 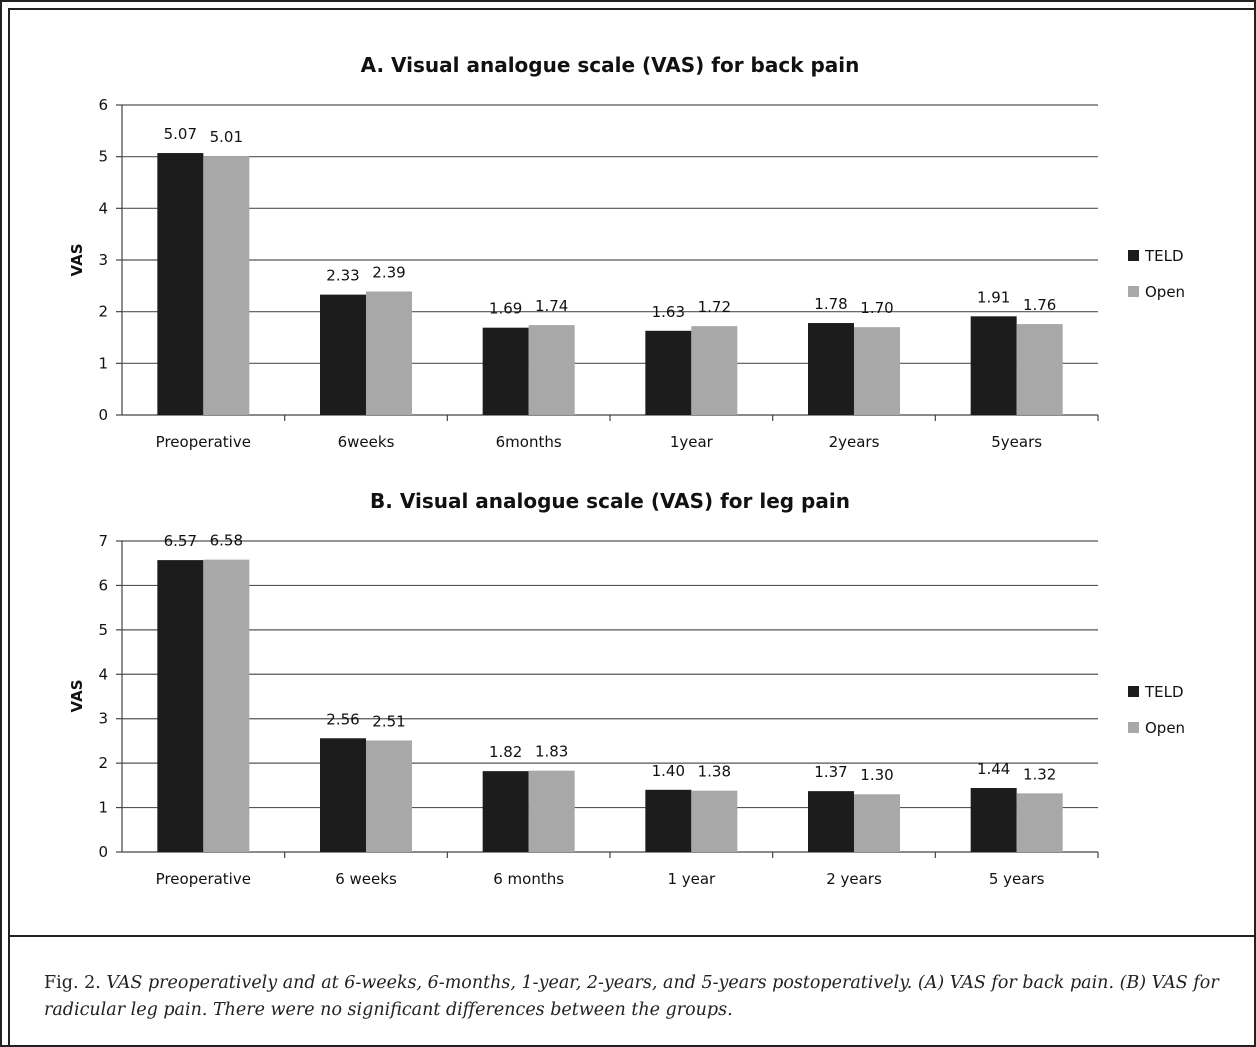 What do you see at coordinates (668, 312) in the screenshot?
I see `data-label: 1.63` at bounding box center [668, 312].